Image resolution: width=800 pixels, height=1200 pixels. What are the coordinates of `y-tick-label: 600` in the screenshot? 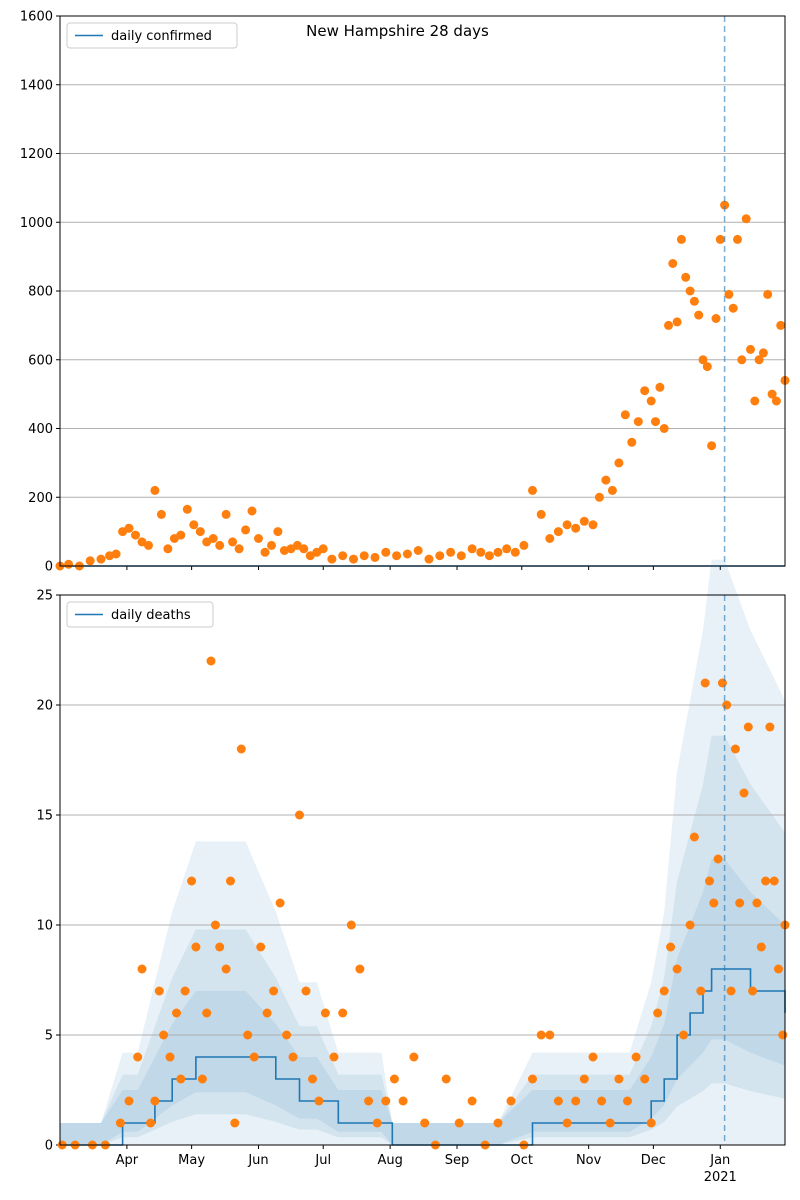 It's located at (40, 360).